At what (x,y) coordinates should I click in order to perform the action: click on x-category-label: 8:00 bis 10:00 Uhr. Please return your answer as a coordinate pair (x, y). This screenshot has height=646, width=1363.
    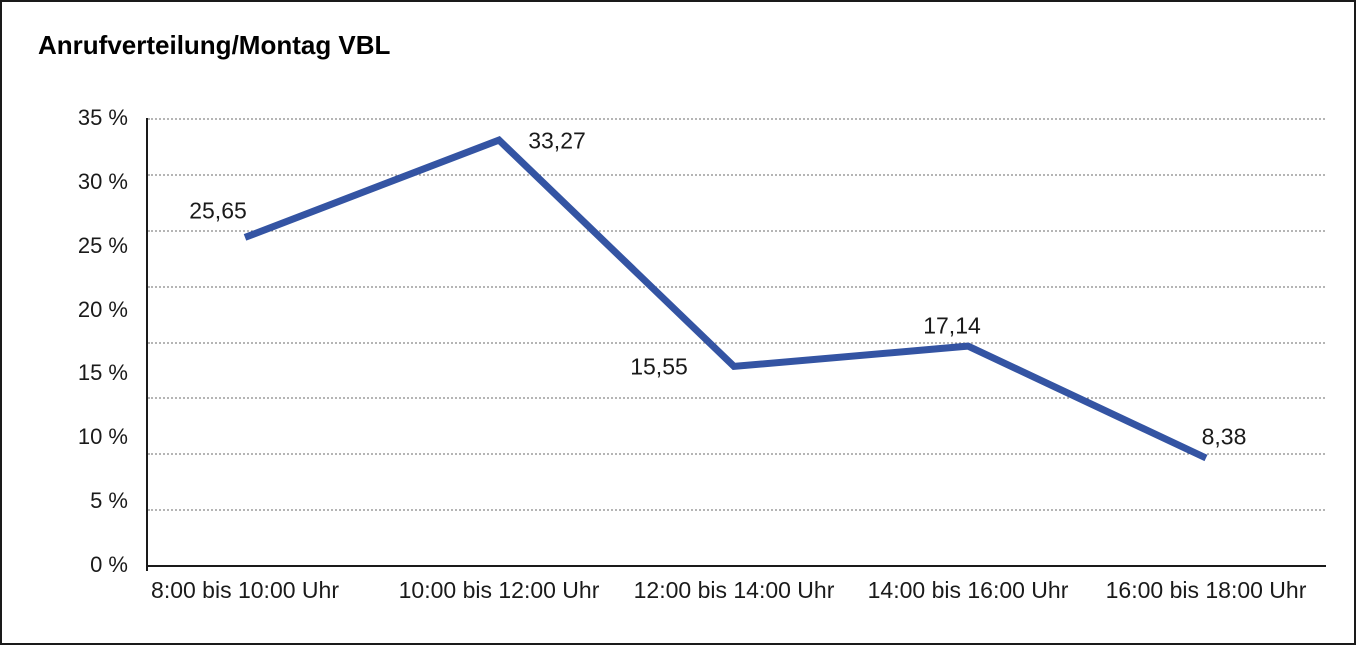
    Looking at the image, I should click on (245, 590).